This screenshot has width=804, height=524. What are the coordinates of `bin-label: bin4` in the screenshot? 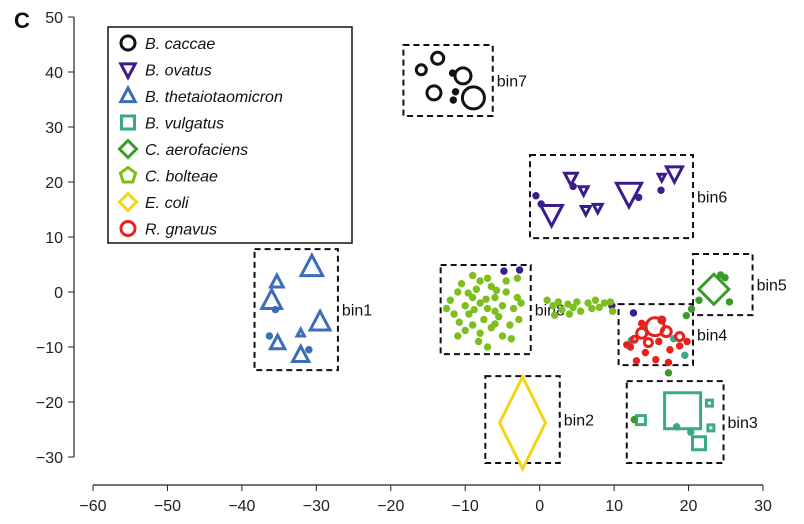 It's located at (712, 336).